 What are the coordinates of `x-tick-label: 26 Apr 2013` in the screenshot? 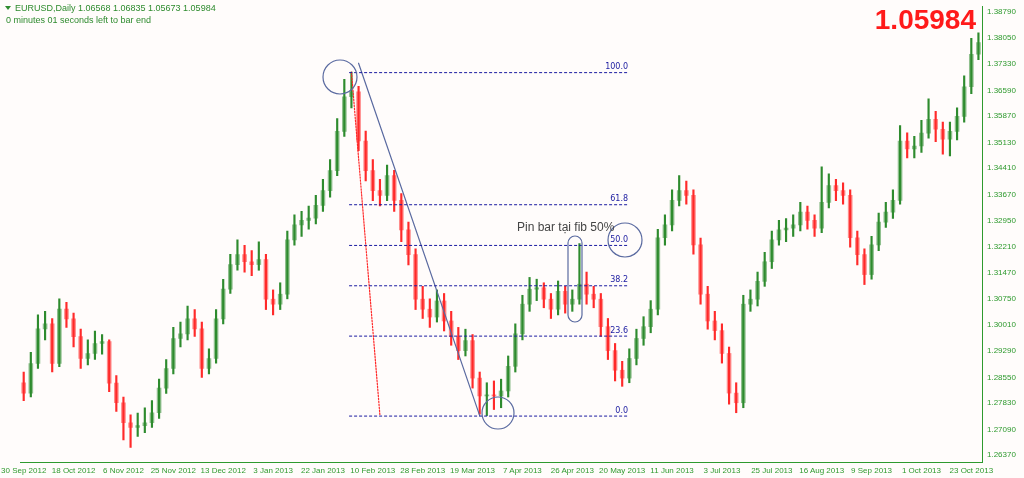 It's located at (572, 470).